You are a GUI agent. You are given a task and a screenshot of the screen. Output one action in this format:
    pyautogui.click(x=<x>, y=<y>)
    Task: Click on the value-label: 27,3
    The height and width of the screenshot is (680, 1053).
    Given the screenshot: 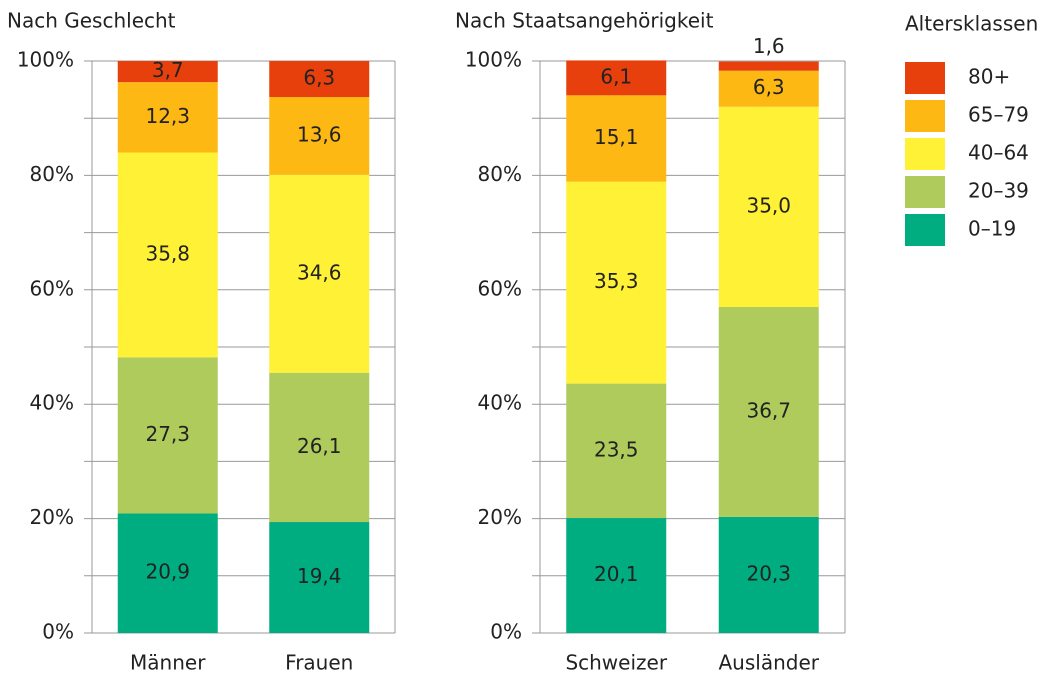 What is the action you would take?
    pyautogui.click(x=167, y=434)
    